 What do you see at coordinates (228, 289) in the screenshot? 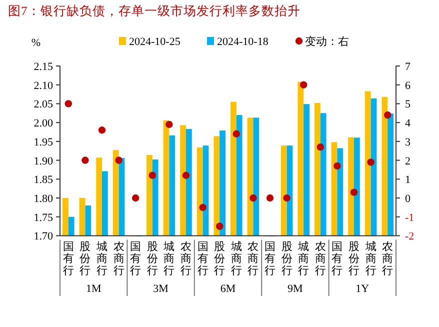
I see `text: 6M` at bounding box center [228, 289].